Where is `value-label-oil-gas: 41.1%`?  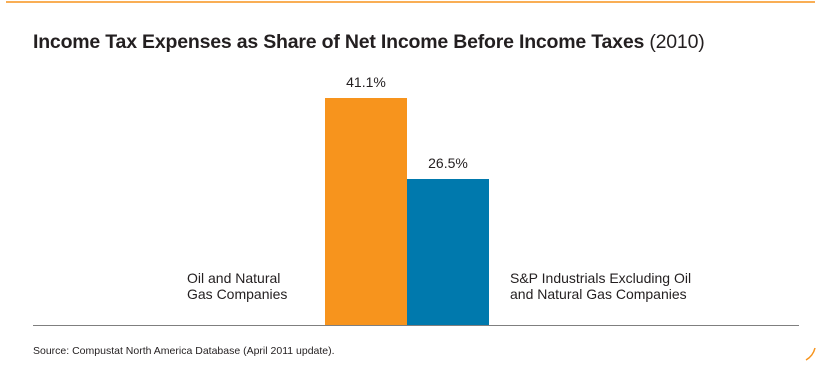
value-label-oil-gas: 41.1% is located at coordinates (366, 82).